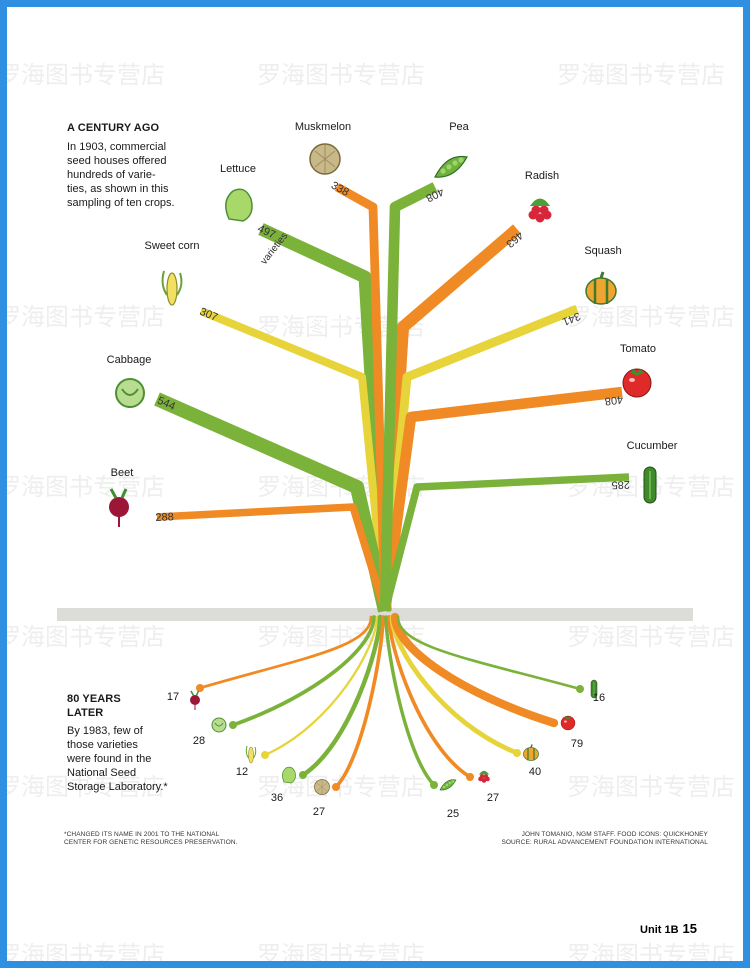 This screenshot has height=968, width=750. I want to click on intro-line: ties, as shown in this, so click(118, 189).